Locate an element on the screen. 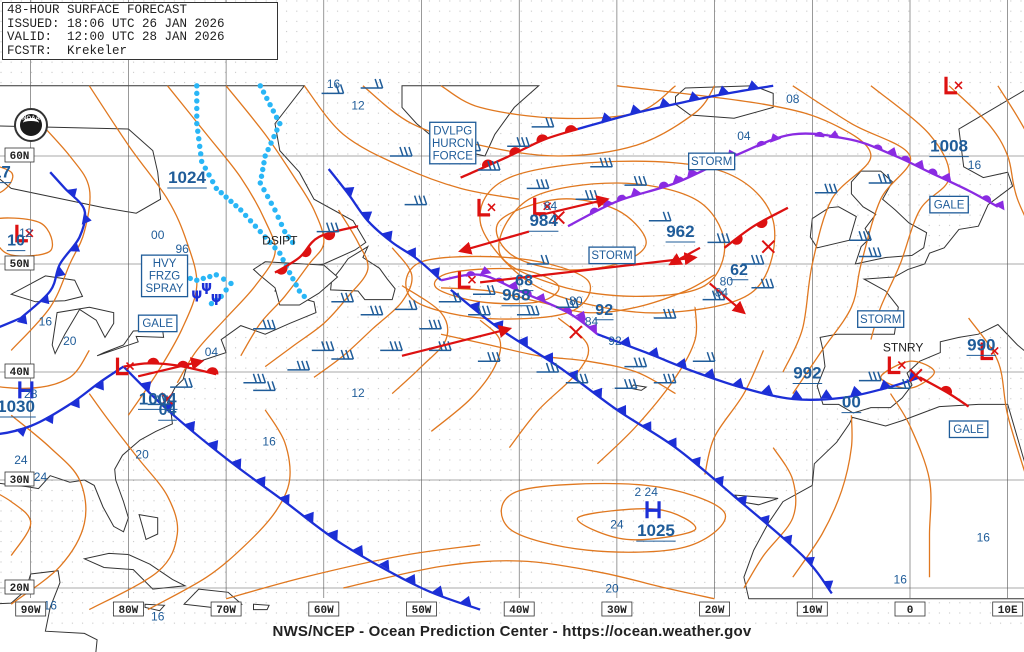  header-issued: ISSUED: 18:06 UTC 26 JAN 2026 is located at coordinates (116, 23).